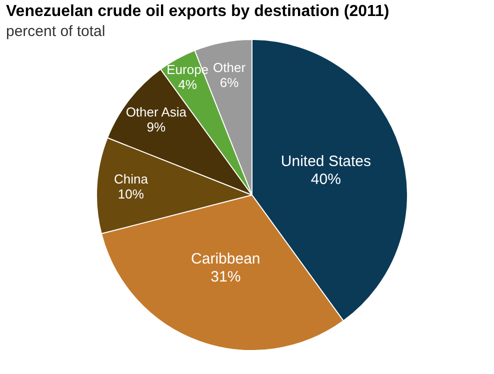 Image resolution: width=494 pixels, height=374 pixels. What do you see at coordinates (156, 127) in the screenshot?
I see `data-label: 9%` at bounding box center [156, 127].